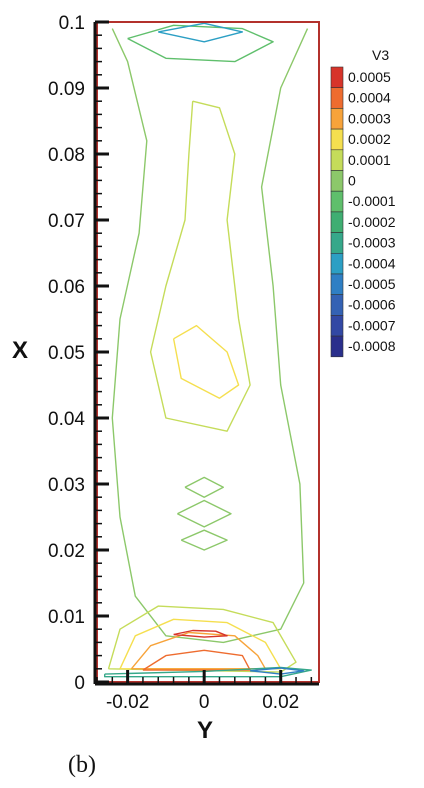 The height and width of the screenshot is (788, 424). I want to click on legend-label-6: -0.0001, so click(372, 201).